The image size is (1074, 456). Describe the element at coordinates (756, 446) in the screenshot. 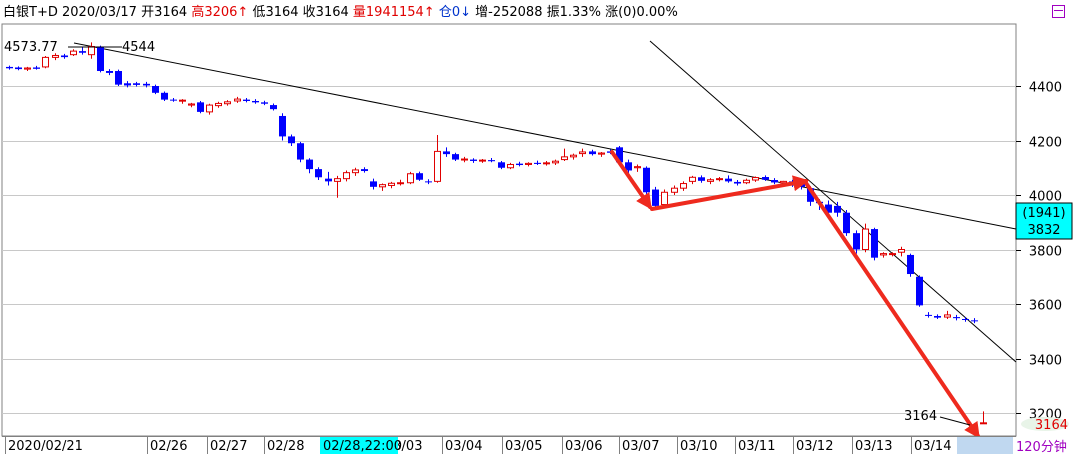

I see `x-tick-label: 03/11` at that location.